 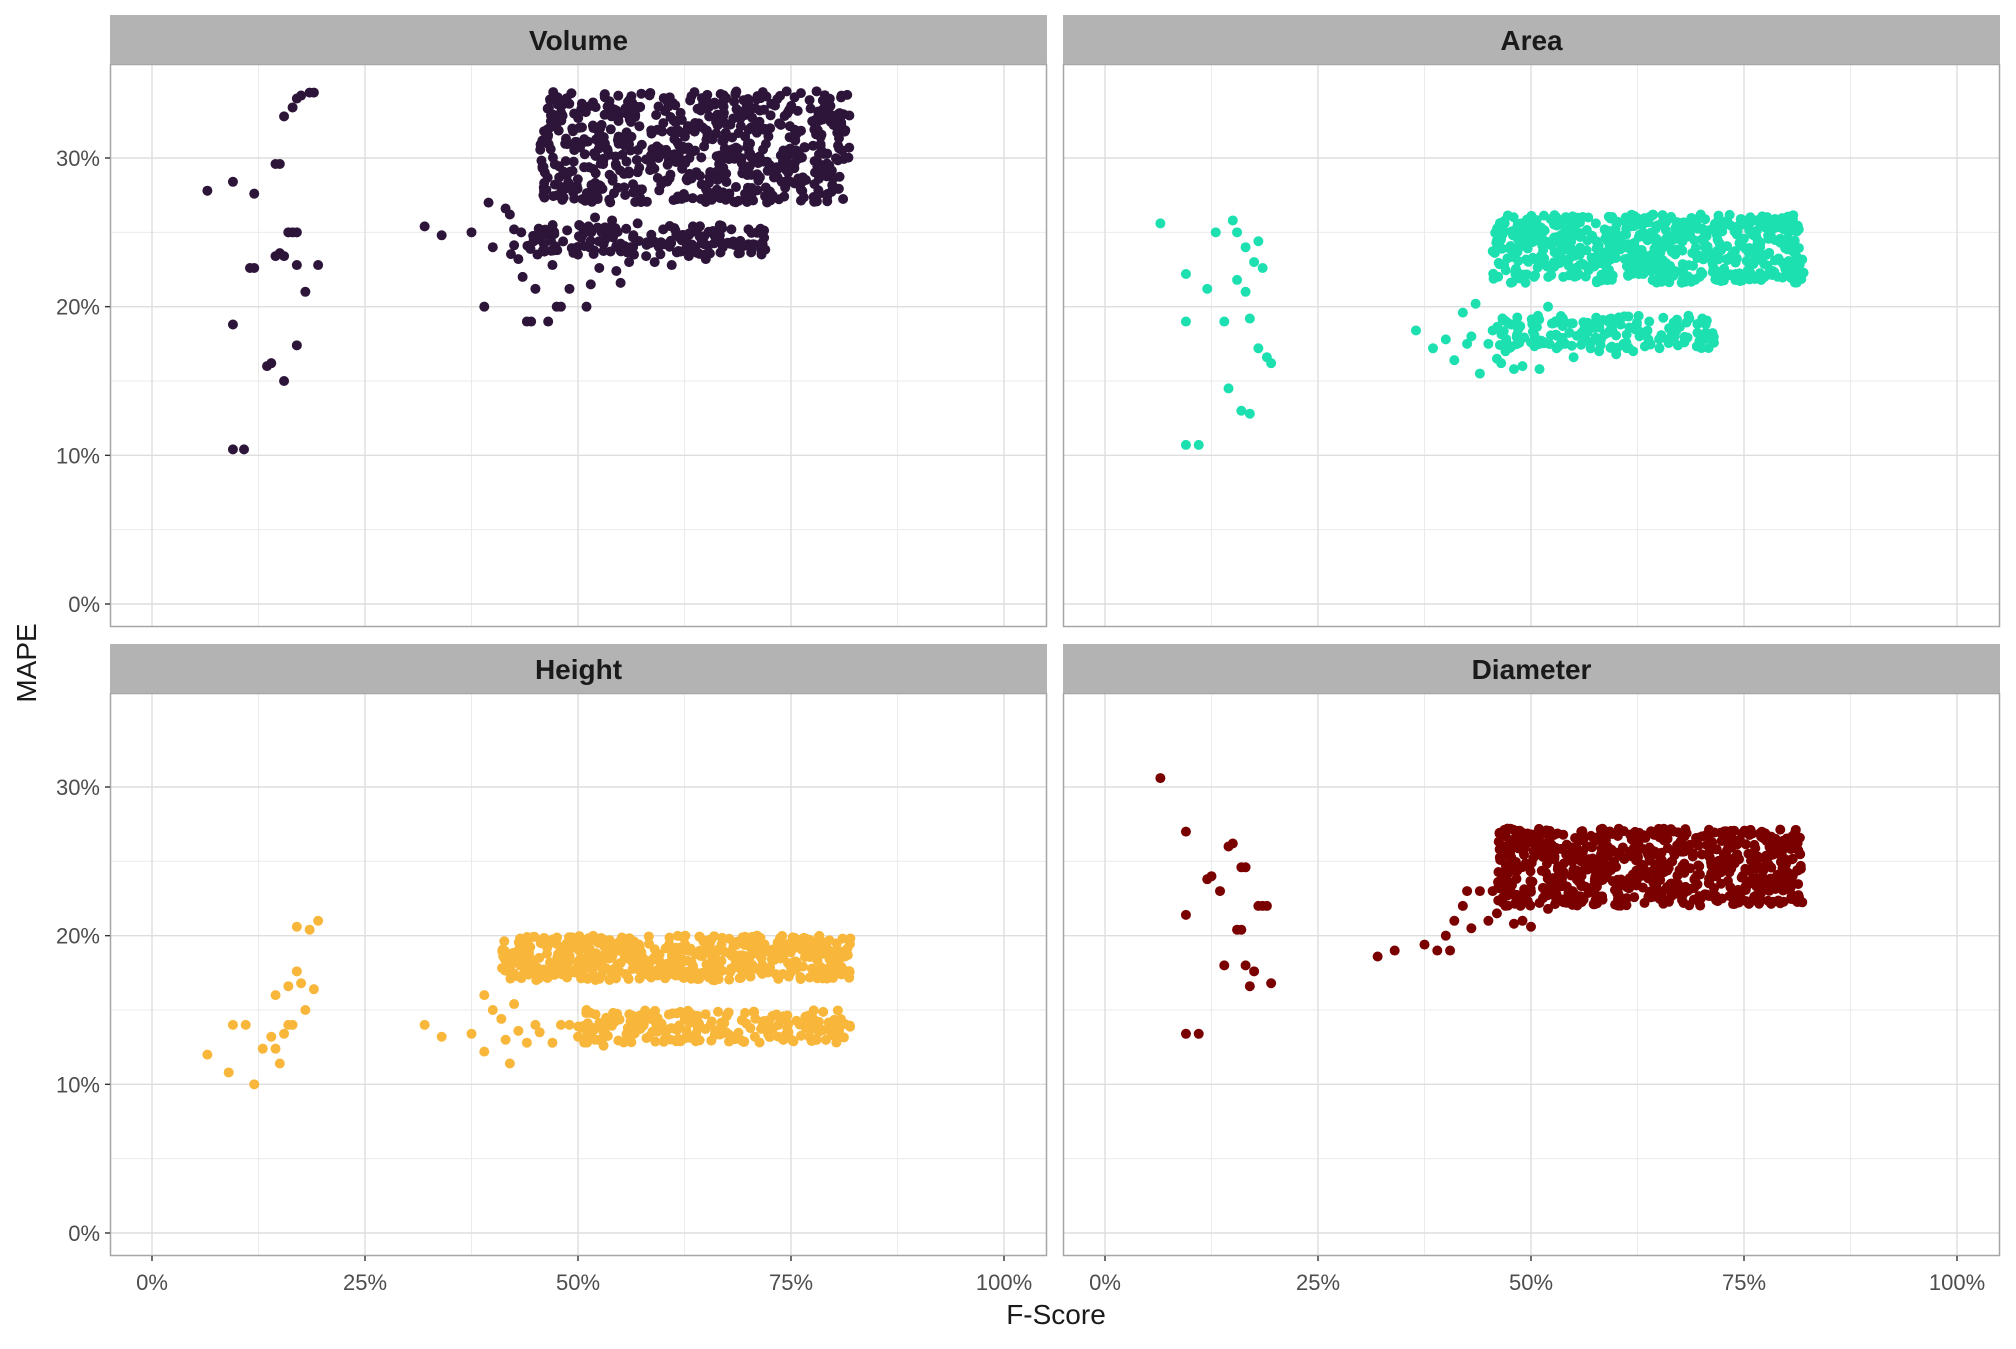 What do you see at coordinates (578, 669) in the screenshot?
I see `facet-strip-label: Height` at bounding box center [578, 669].